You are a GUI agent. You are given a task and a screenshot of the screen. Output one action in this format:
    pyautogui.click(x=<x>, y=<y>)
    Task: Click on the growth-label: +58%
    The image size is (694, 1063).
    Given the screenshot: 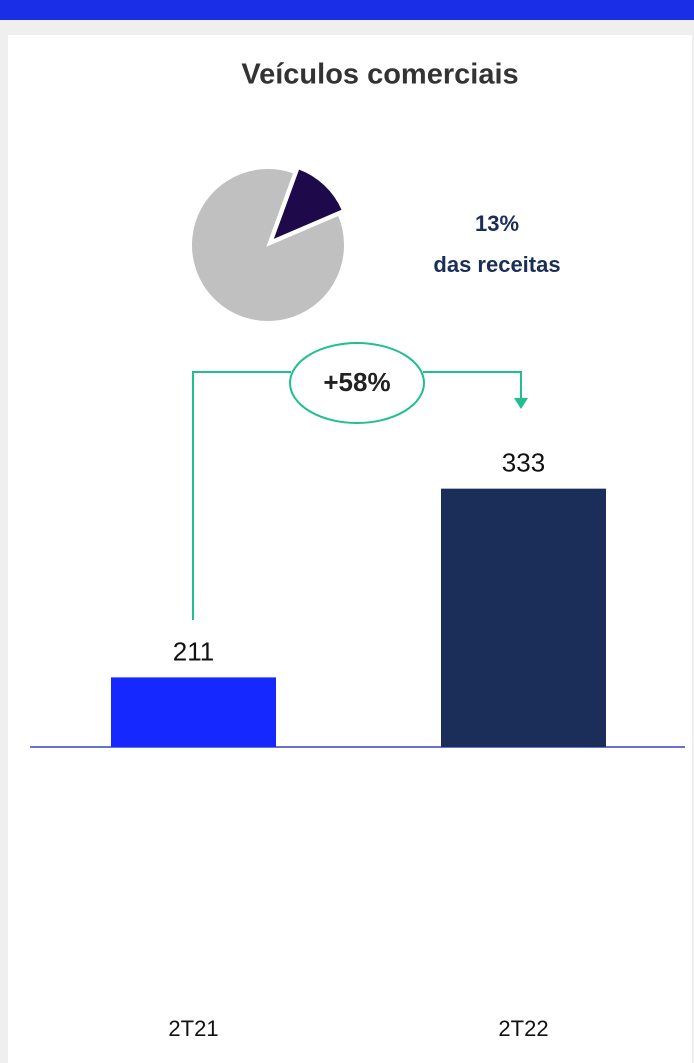 What is the action you would take?
    pyautogui.click(x=356, y=382)
    